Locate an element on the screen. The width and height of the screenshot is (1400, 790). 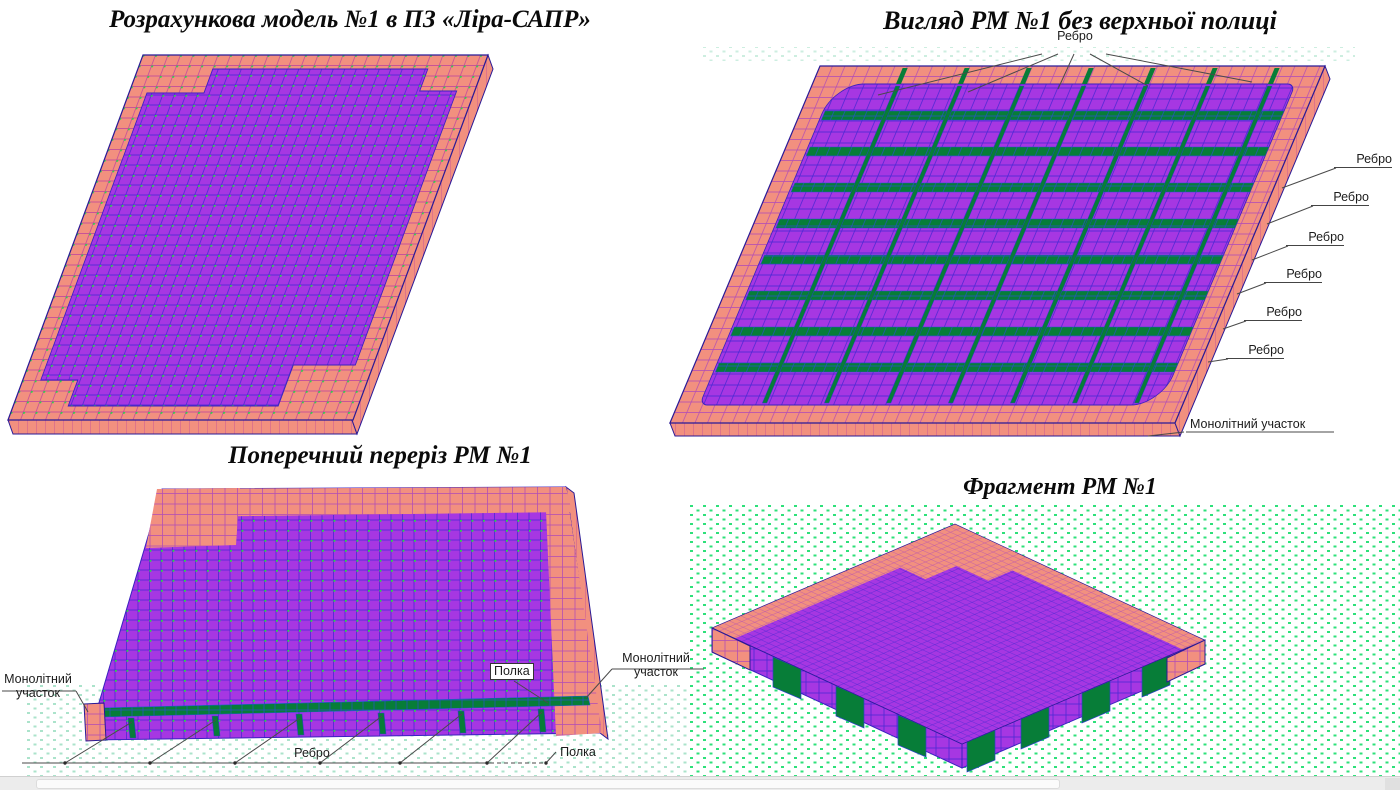
flange-label-boxed: Полка is located at coordinates (512, 672).